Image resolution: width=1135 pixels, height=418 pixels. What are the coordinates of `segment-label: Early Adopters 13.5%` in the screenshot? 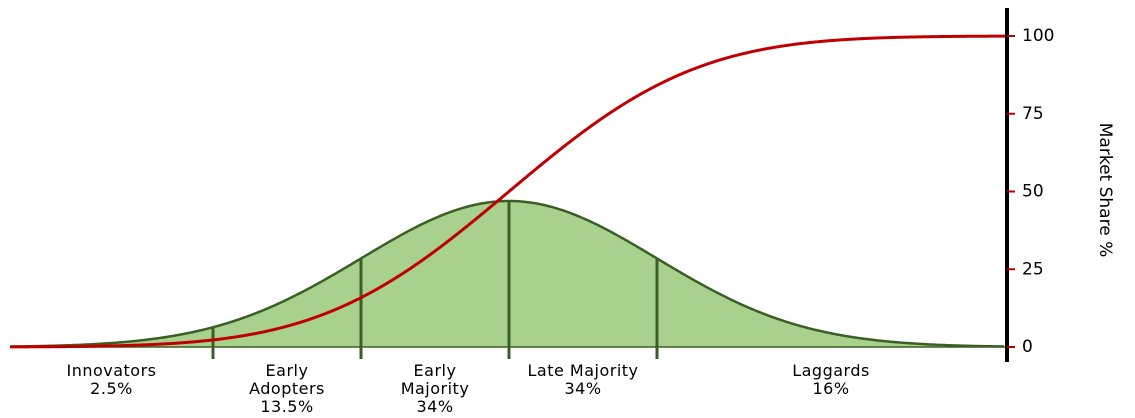 It's located at (287, 389).